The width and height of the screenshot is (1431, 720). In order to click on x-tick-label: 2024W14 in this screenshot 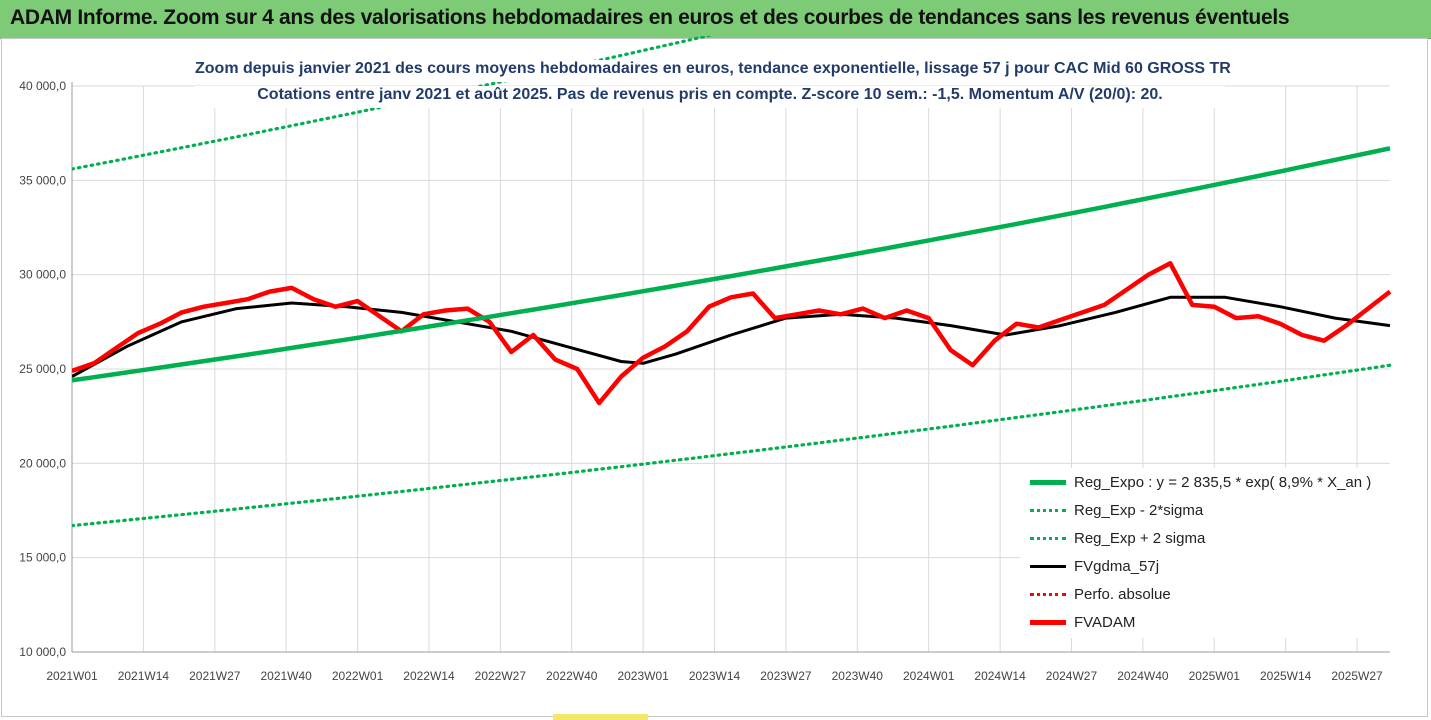, I will do `click(1000, 676)`.